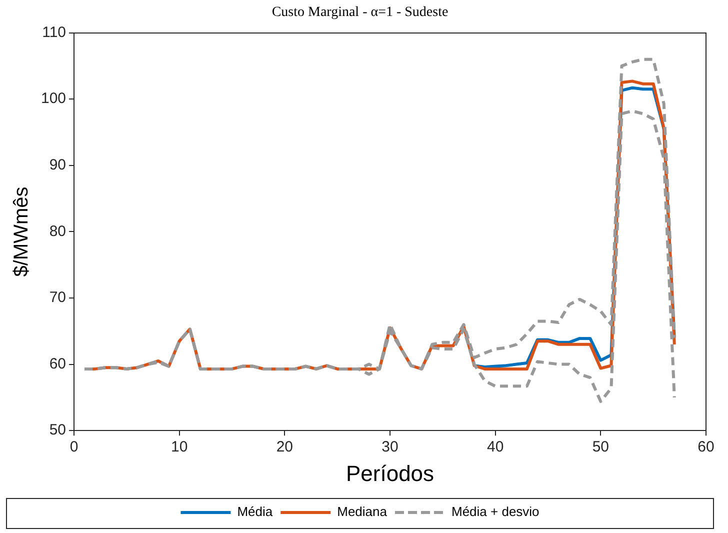 The image size is (728, 533). I want to click on x-tick-label: 0, so click(74, 447).